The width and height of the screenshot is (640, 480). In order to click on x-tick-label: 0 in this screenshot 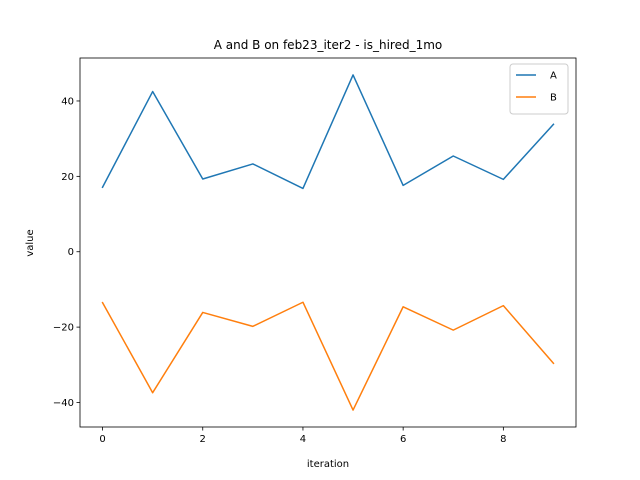, I will do `click(102, 439)`.